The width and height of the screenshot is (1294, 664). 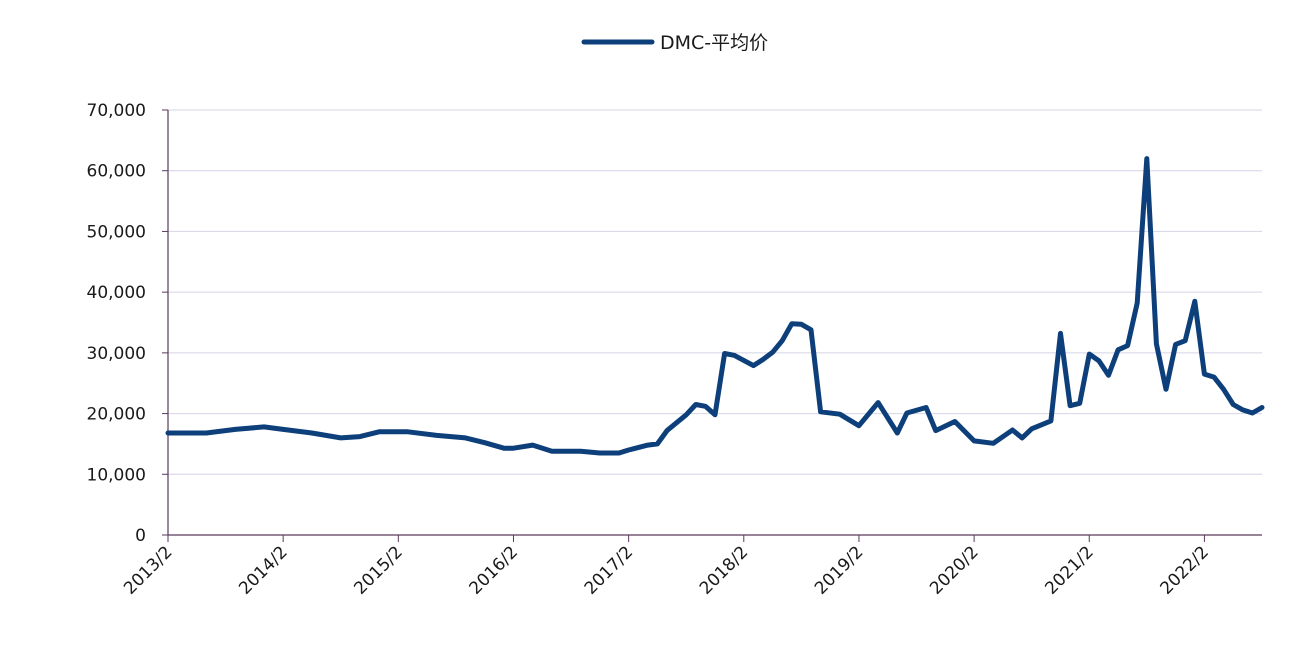 I want to click on x-tick-label: 2019/2, so click(x=839, y=570).